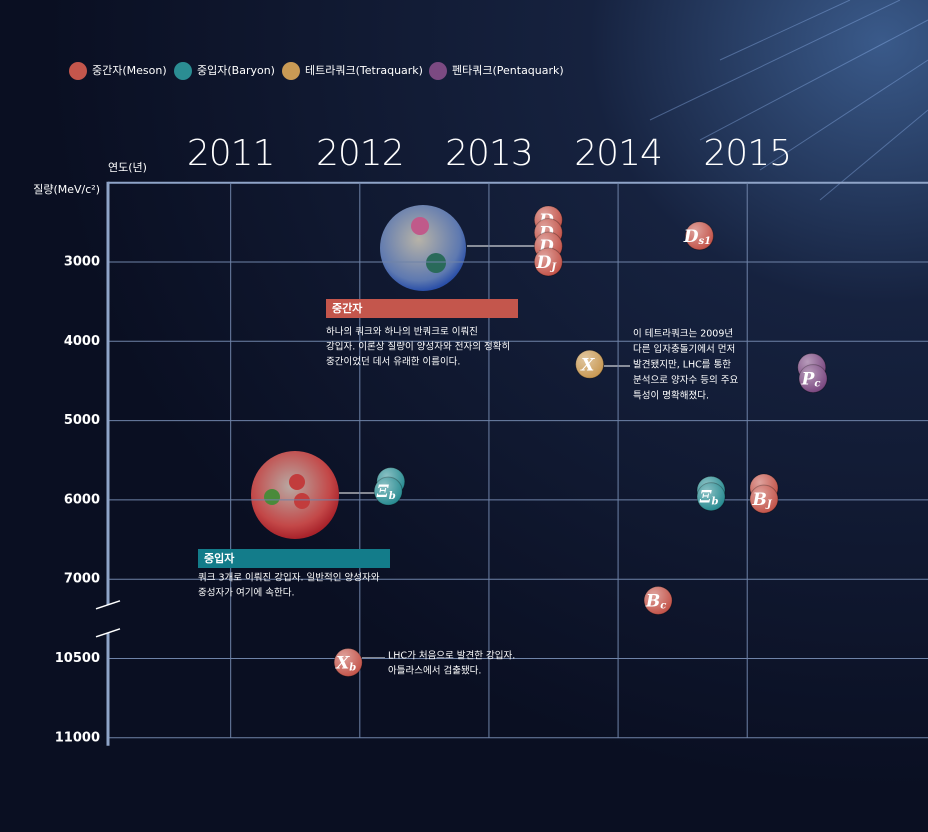 This screenshot has height=832, width=928. I want to click on y-axis-label: 질량(MeV/c²), so click(66, 189).